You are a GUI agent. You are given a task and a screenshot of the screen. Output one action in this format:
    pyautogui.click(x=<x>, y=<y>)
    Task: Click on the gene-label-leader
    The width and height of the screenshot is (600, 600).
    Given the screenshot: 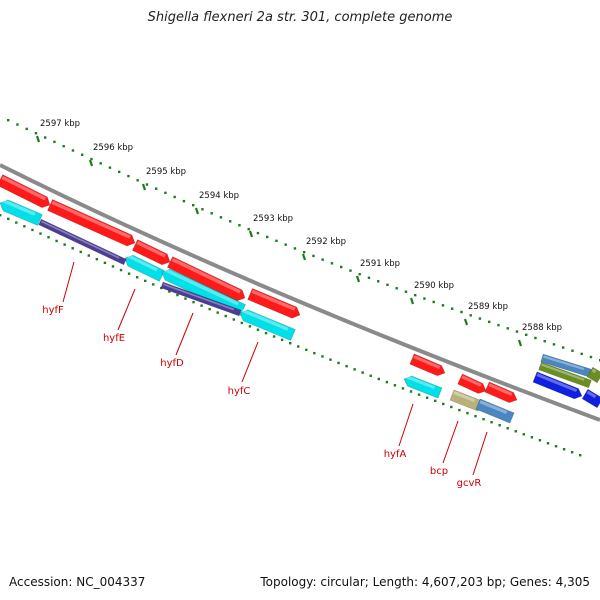 What is the action you would take?
    pyautogui.click(x=450, y=442)
    